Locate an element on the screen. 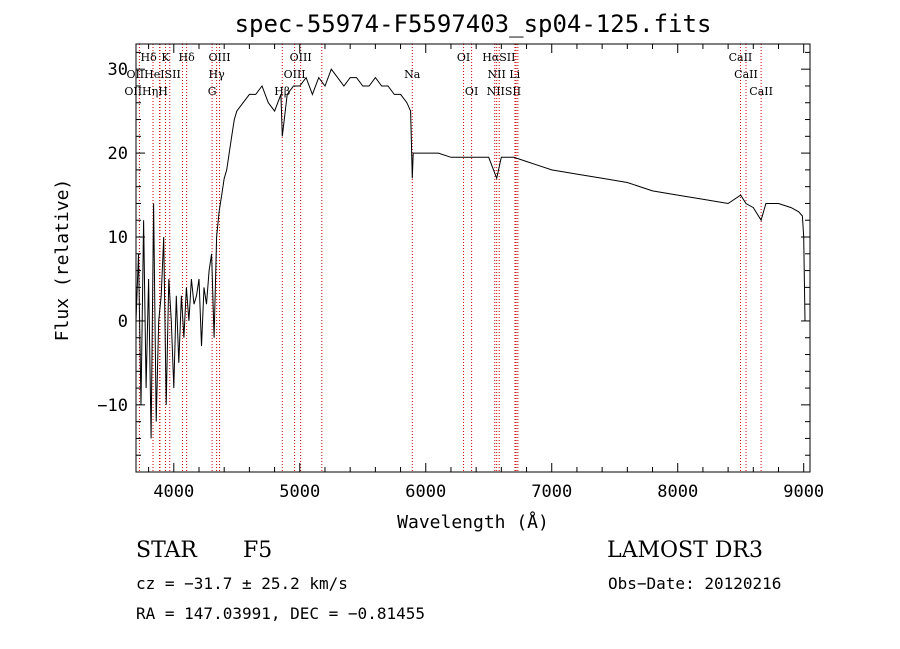  object-subclass: F5 is located at coordinates (258, 550).